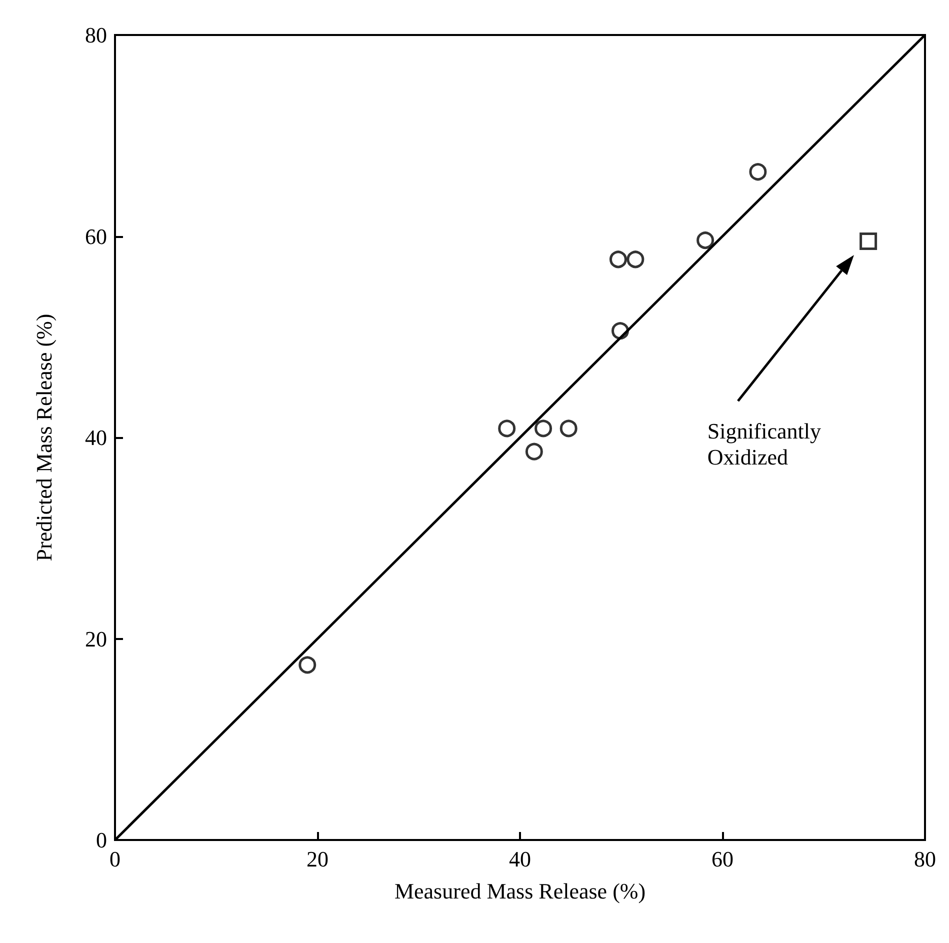 The image size is (949, 943). I want to click on y-axis-title: Predicted Mass Release (%), so click(44, 438).